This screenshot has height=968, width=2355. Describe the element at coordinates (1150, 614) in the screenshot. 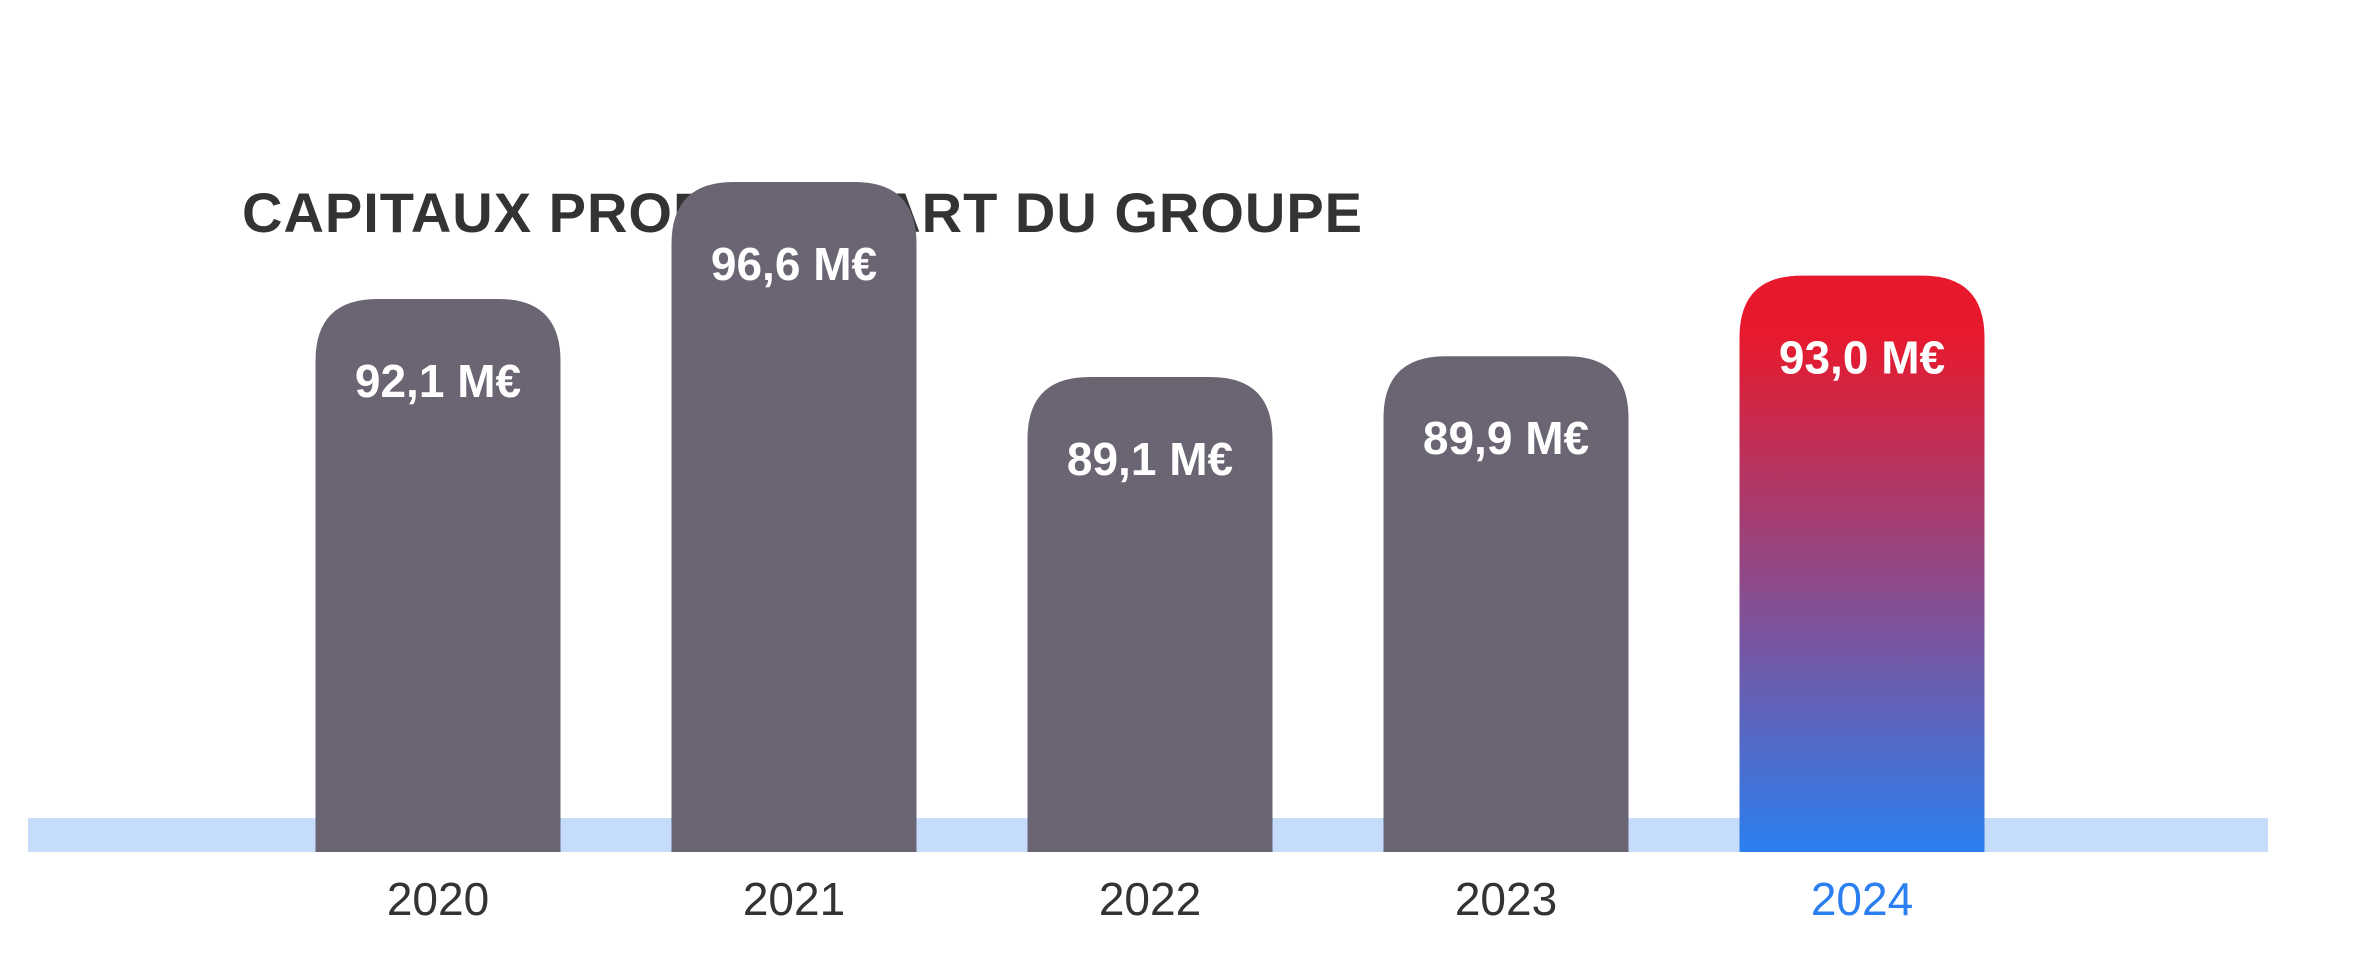

I see `bar-2022` at that location.